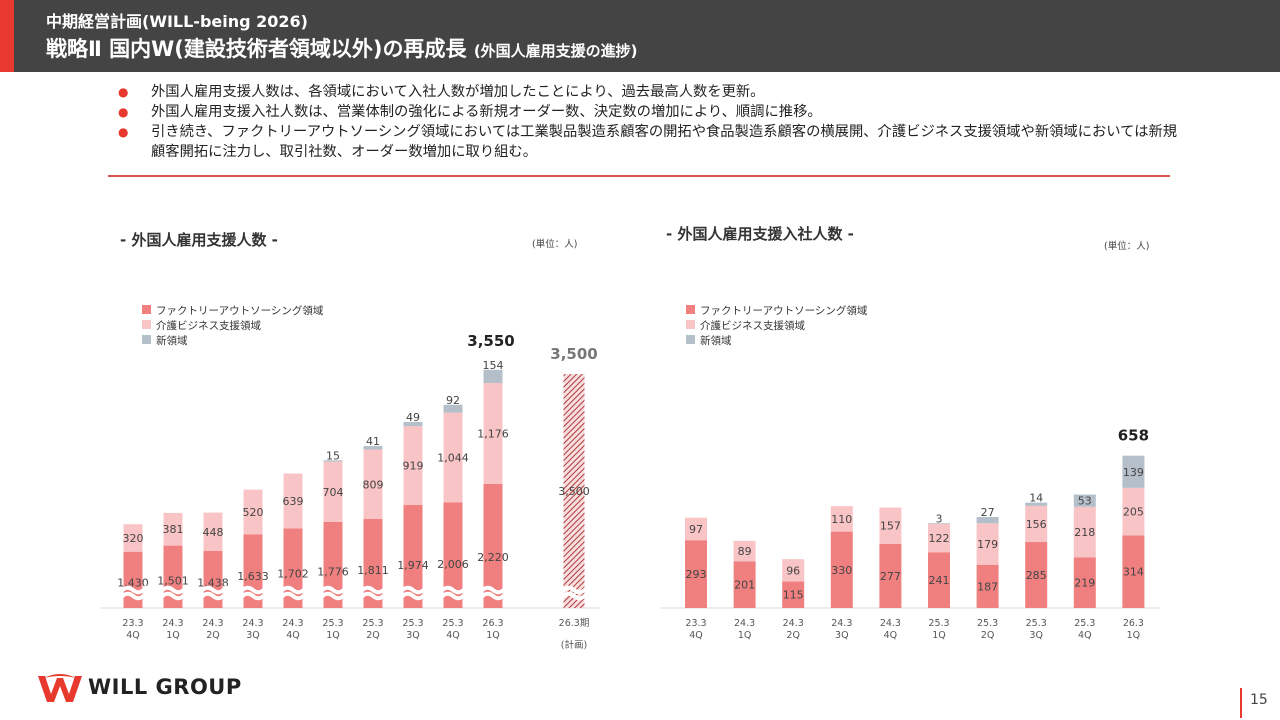 The image size is (1280, 720). I want to click on data-label: 241, so click(939, 580).